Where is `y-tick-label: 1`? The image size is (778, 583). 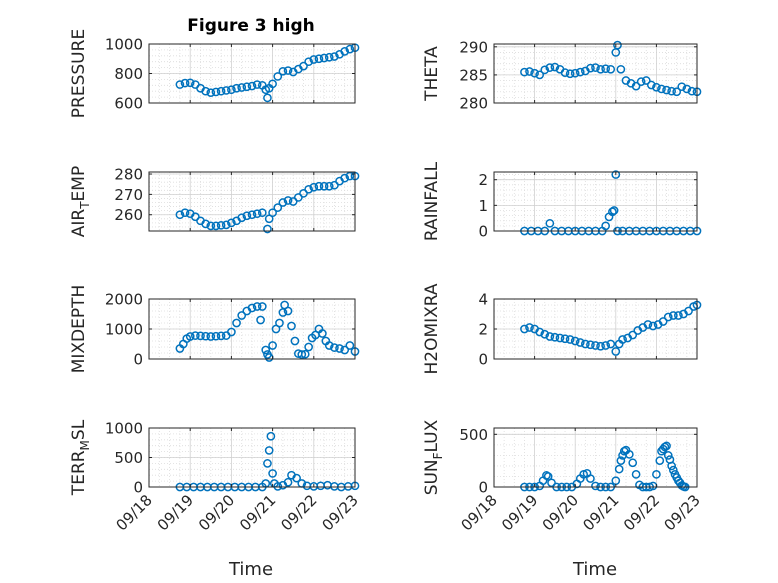
y-tick-label: 1 is located at coordinates (483, 206).